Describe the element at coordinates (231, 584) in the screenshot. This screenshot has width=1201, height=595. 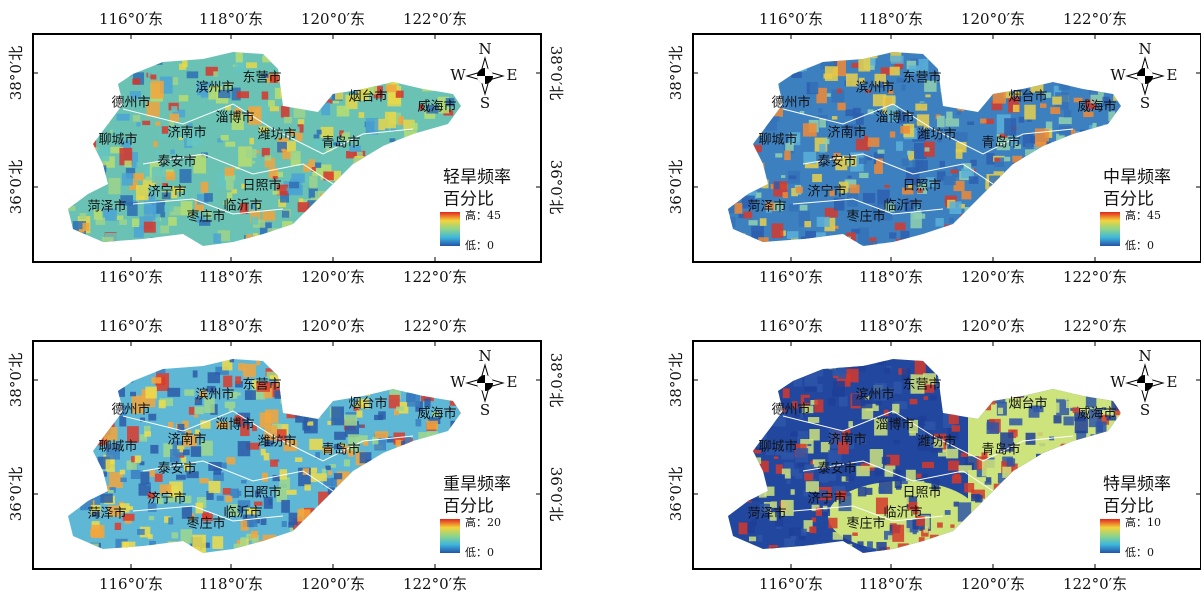
I see `lon-label: 118°0′东` at that location.